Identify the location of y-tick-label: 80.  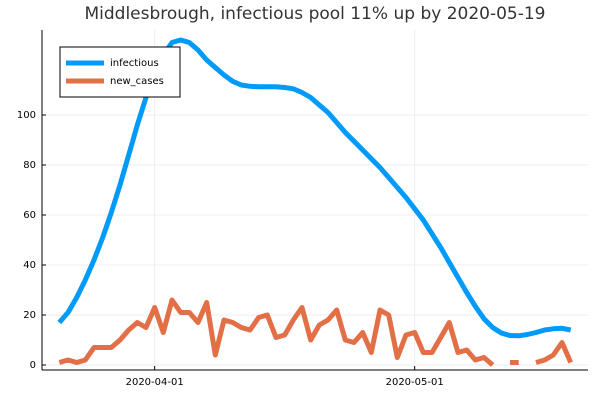
(29, 165).